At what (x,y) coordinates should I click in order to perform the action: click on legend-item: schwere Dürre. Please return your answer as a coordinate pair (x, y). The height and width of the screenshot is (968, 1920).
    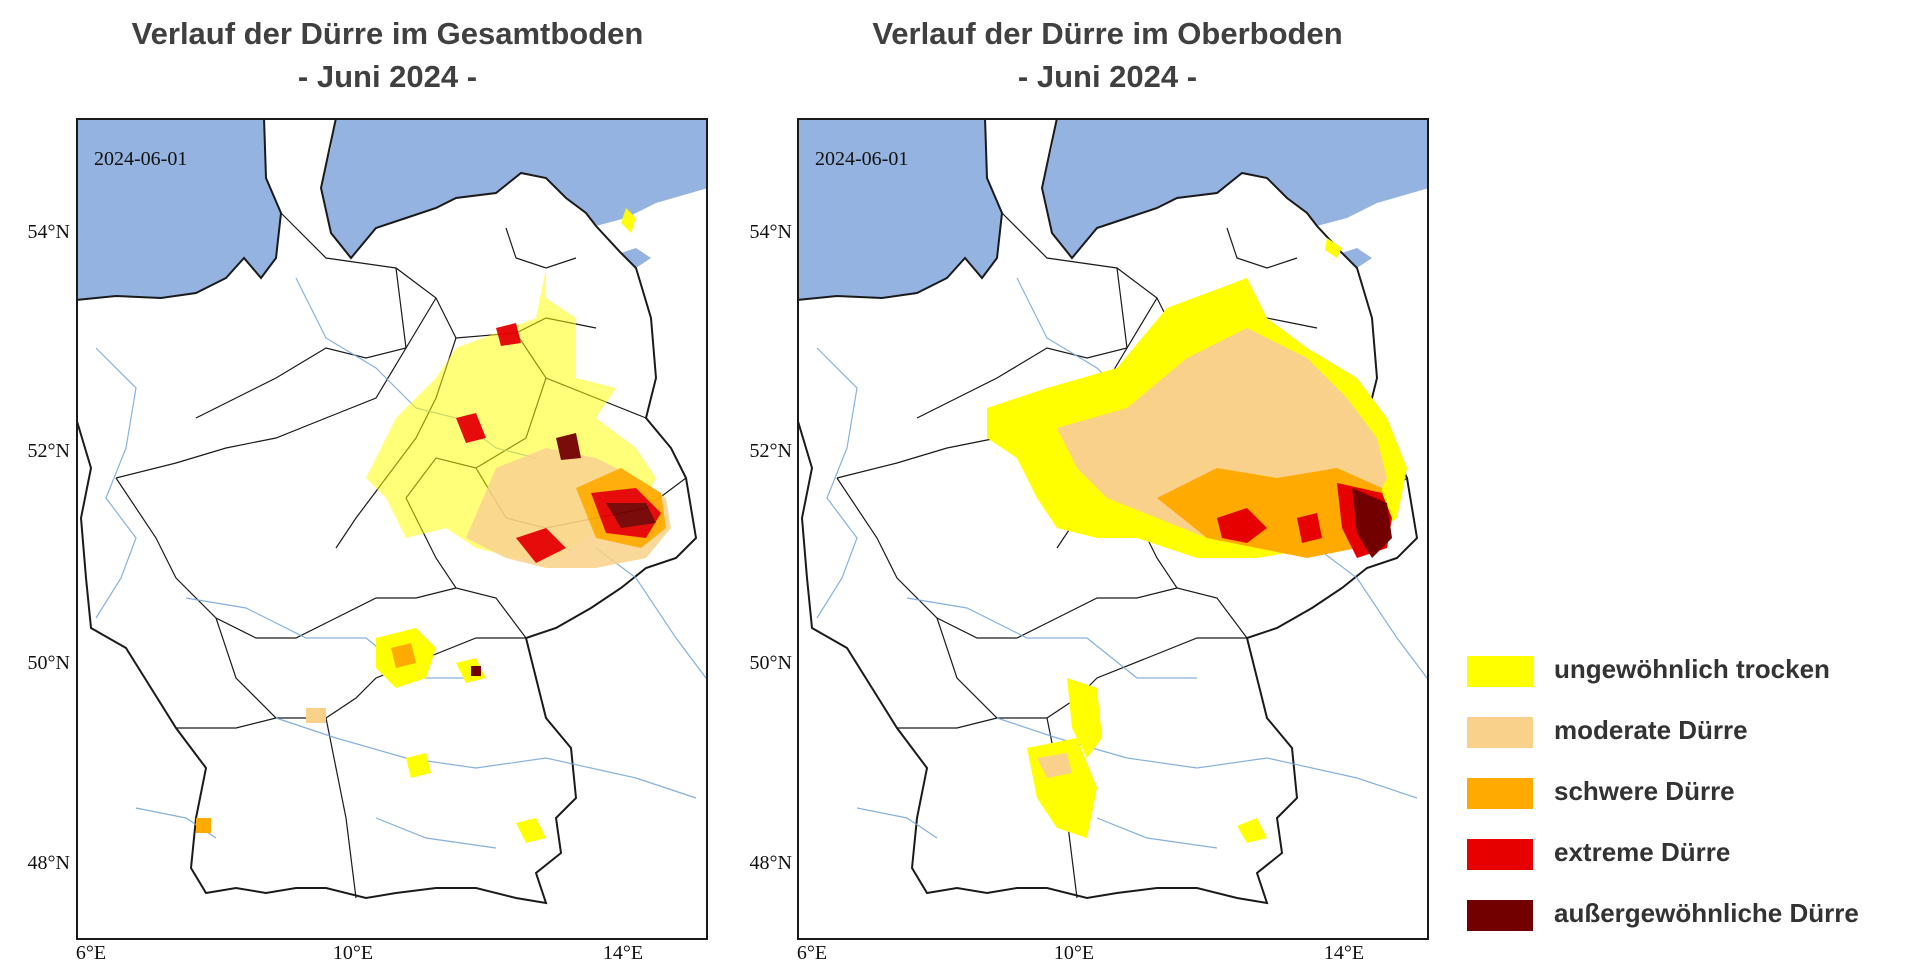
    Looking at the image, I should click on (1687, 804).